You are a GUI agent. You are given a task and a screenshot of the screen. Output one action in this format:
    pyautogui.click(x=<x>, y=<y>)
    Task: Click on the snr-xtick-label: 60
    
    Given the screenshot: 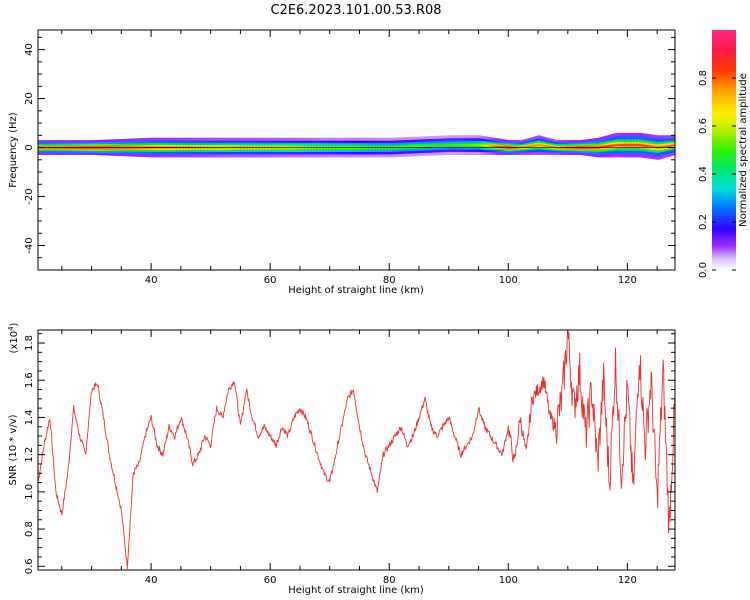 What is the action you would take?
    pyautogui.click(x=270, y=580)
    